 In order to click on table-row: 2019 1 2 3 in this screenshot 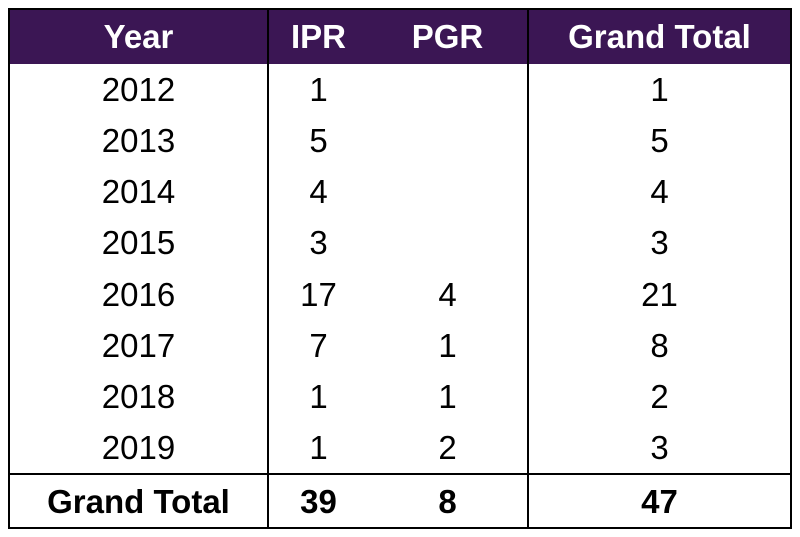, I will do `click(400, 448)`.